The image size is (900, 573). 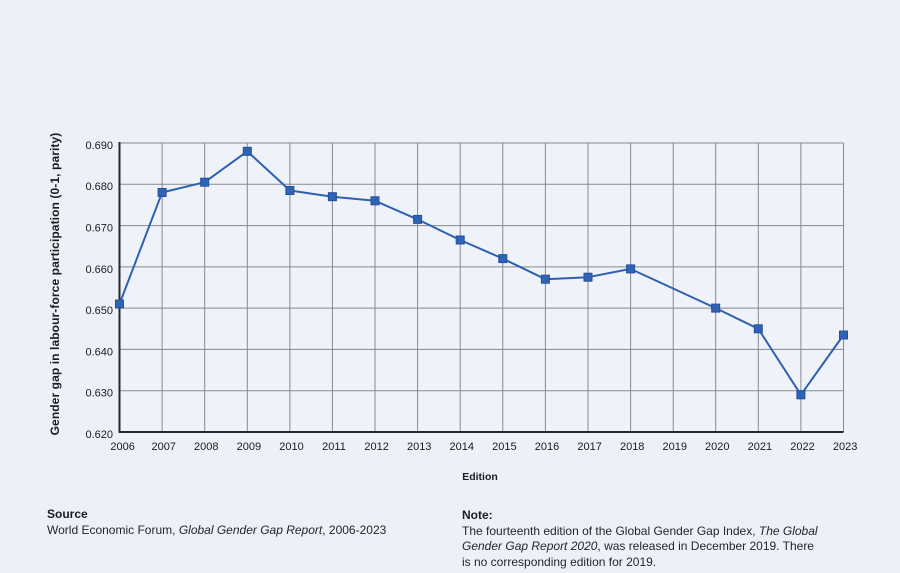 What do you see at coordinates (760, 447) in the screenshot?
I see `svg-text: 2021` at bounding box center [760, 447].